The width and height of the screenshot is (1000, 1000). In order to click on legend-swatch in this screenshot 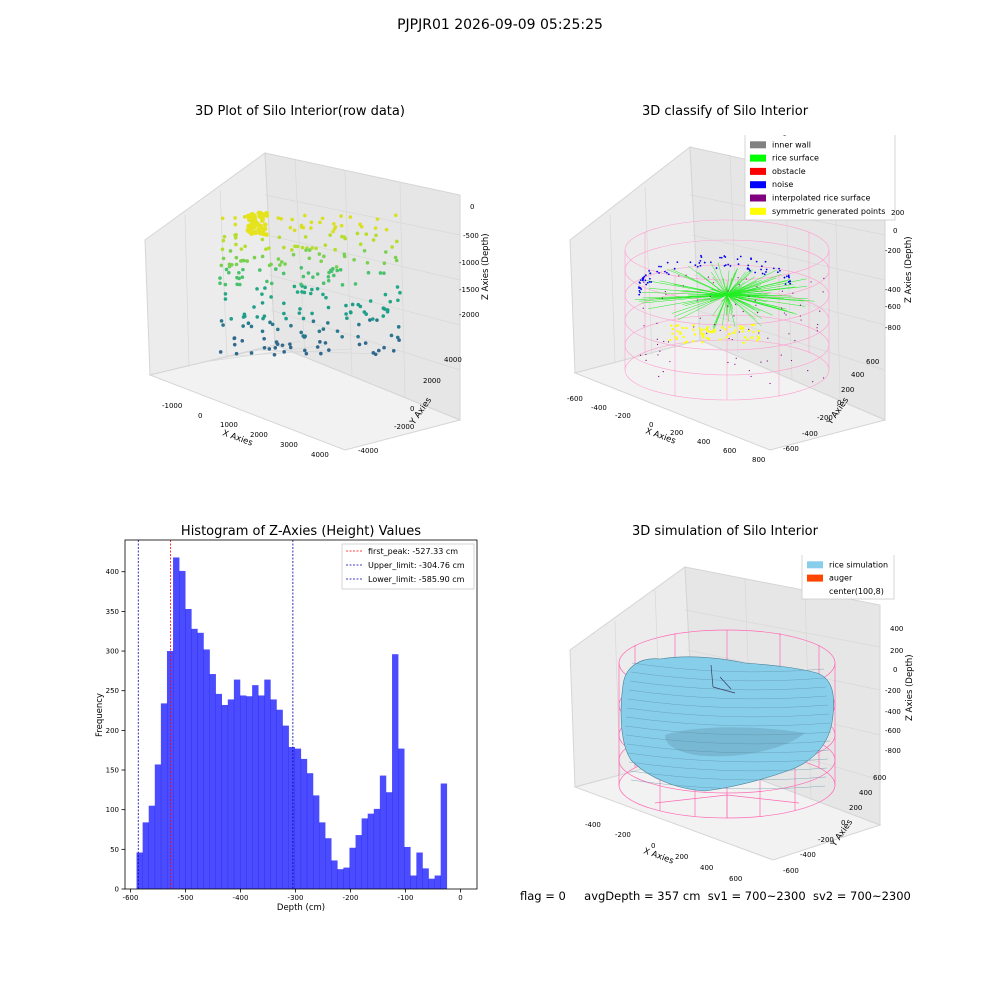, I will do `click(815, 578)`.